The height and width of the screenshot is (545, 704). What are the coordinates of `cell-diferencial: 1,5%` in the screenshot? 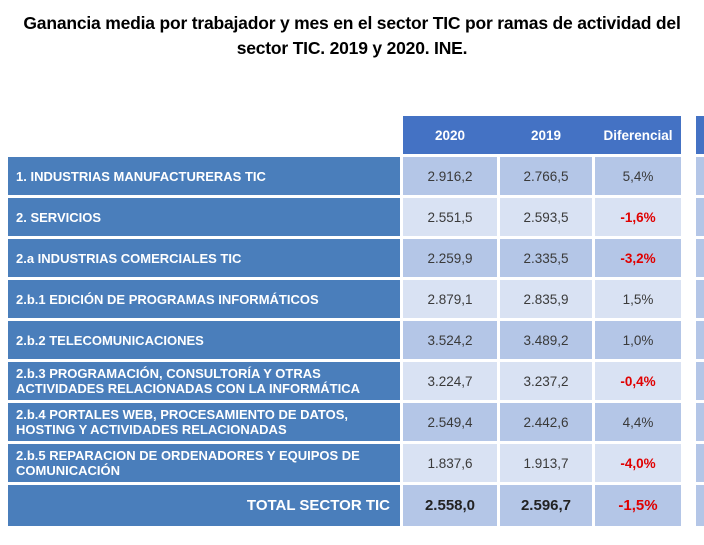 It's located at (638, 299).